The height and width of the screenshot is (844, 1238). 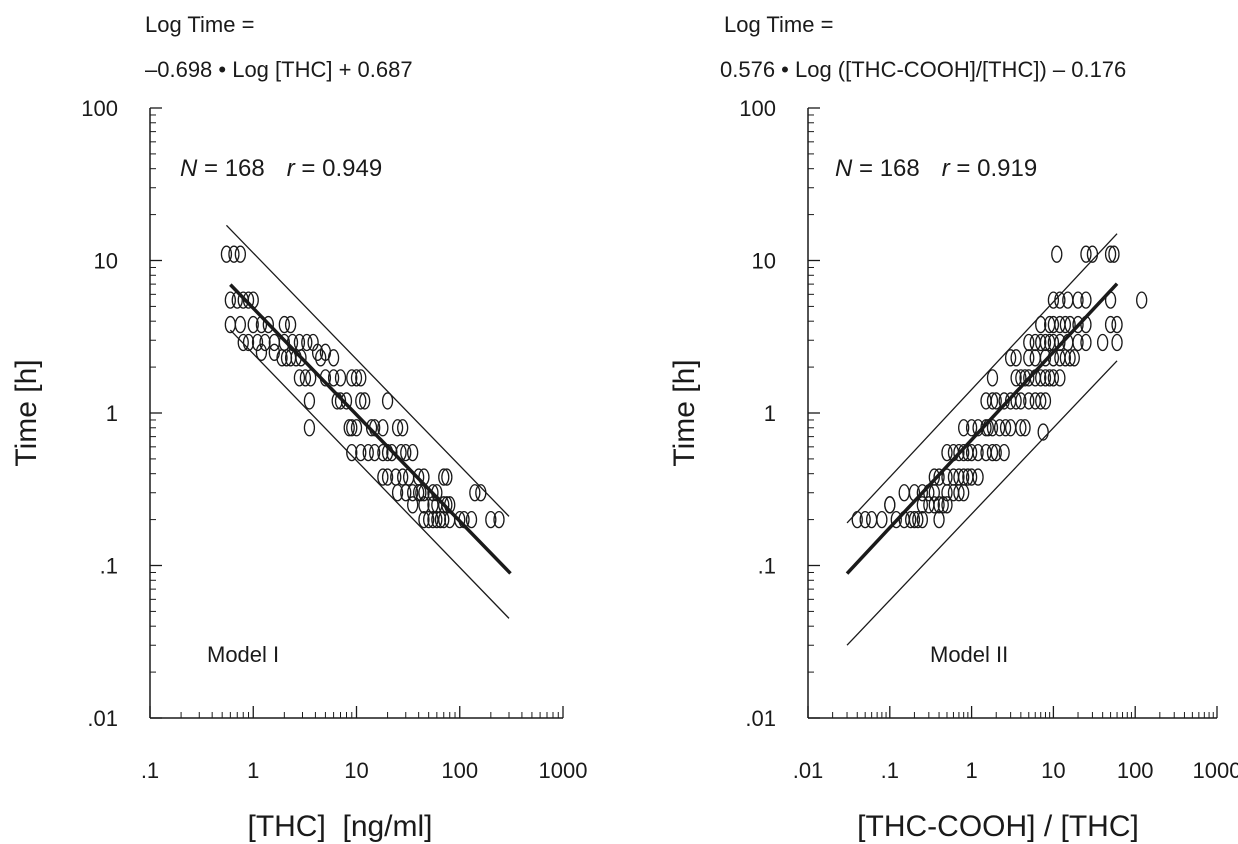 What do you see at coordinates (243, 654) in the screenshot?
I see `left-model-label: Model I` at bounding box center [243, 654].